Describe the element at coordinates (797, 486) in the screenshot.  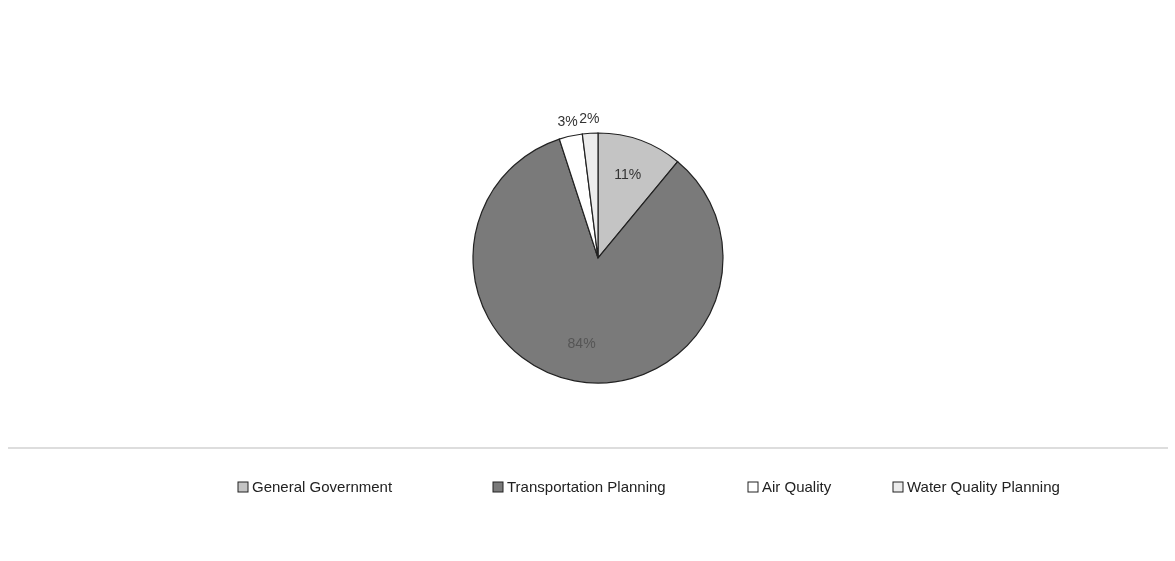
I see `legend-label: Air Quality` at that location.